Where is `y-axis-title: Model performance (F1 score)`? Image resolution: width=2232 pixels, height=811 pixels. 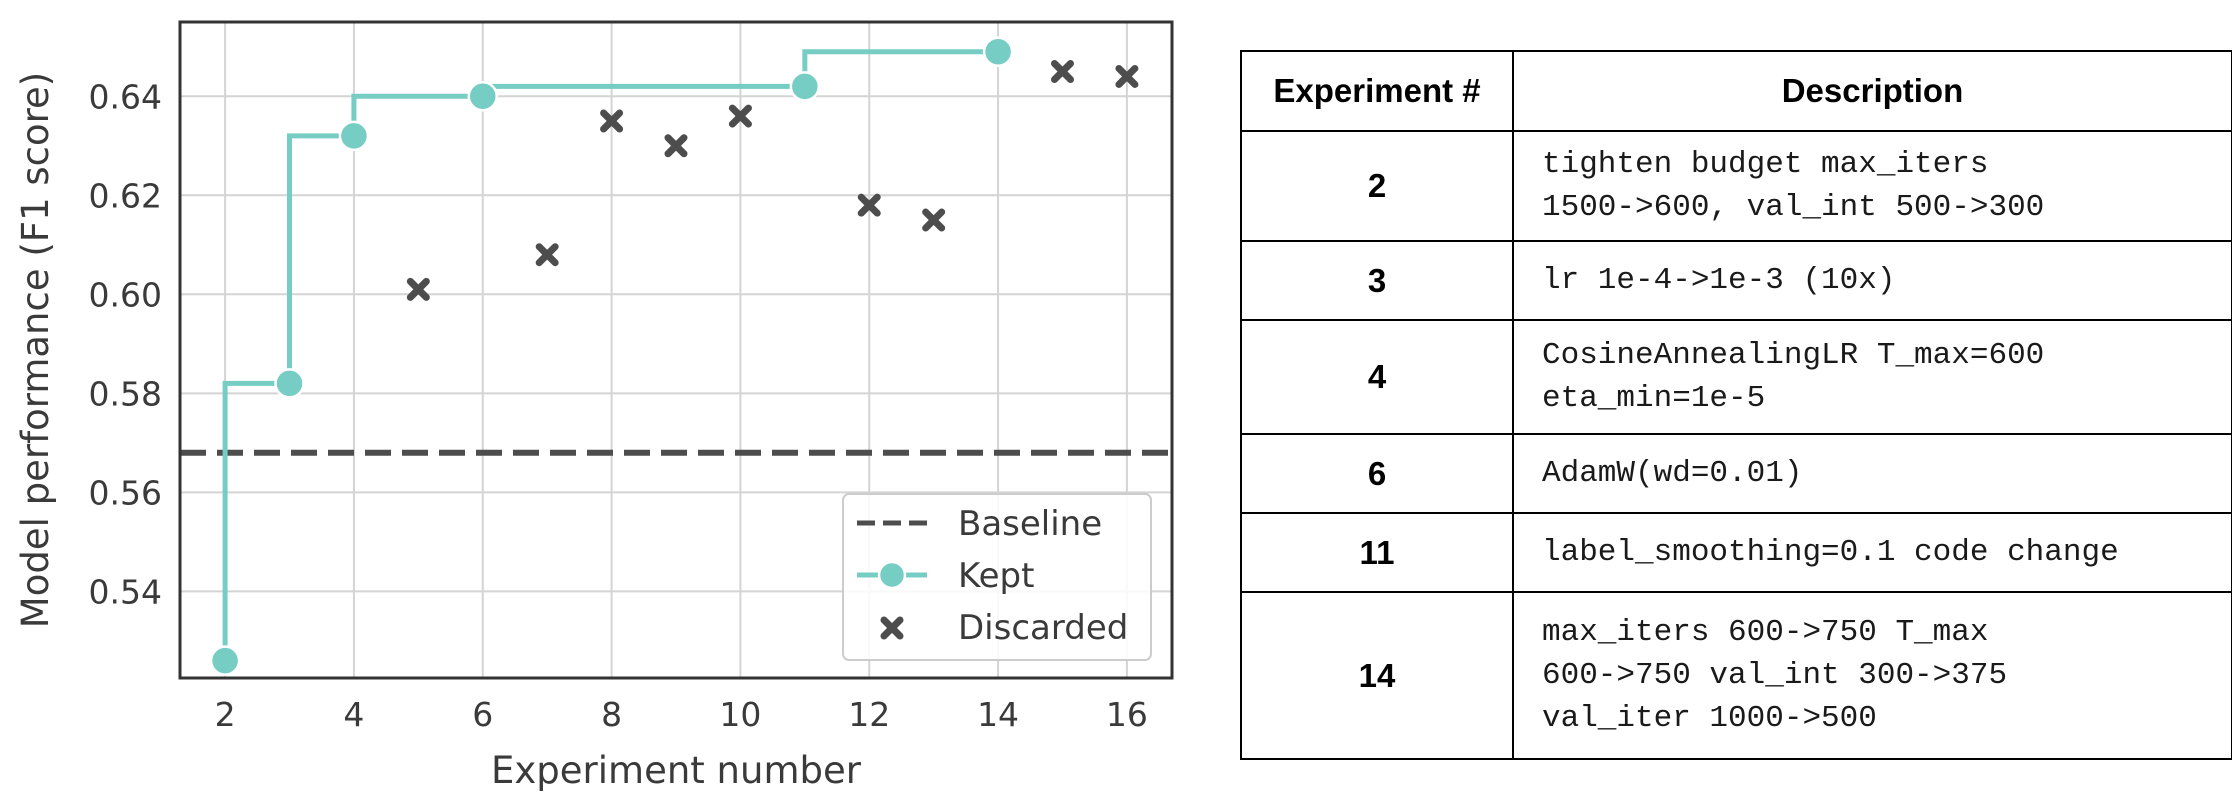 y-axis-title: Model performance (F1 score) is located at coordinates (35, 350).